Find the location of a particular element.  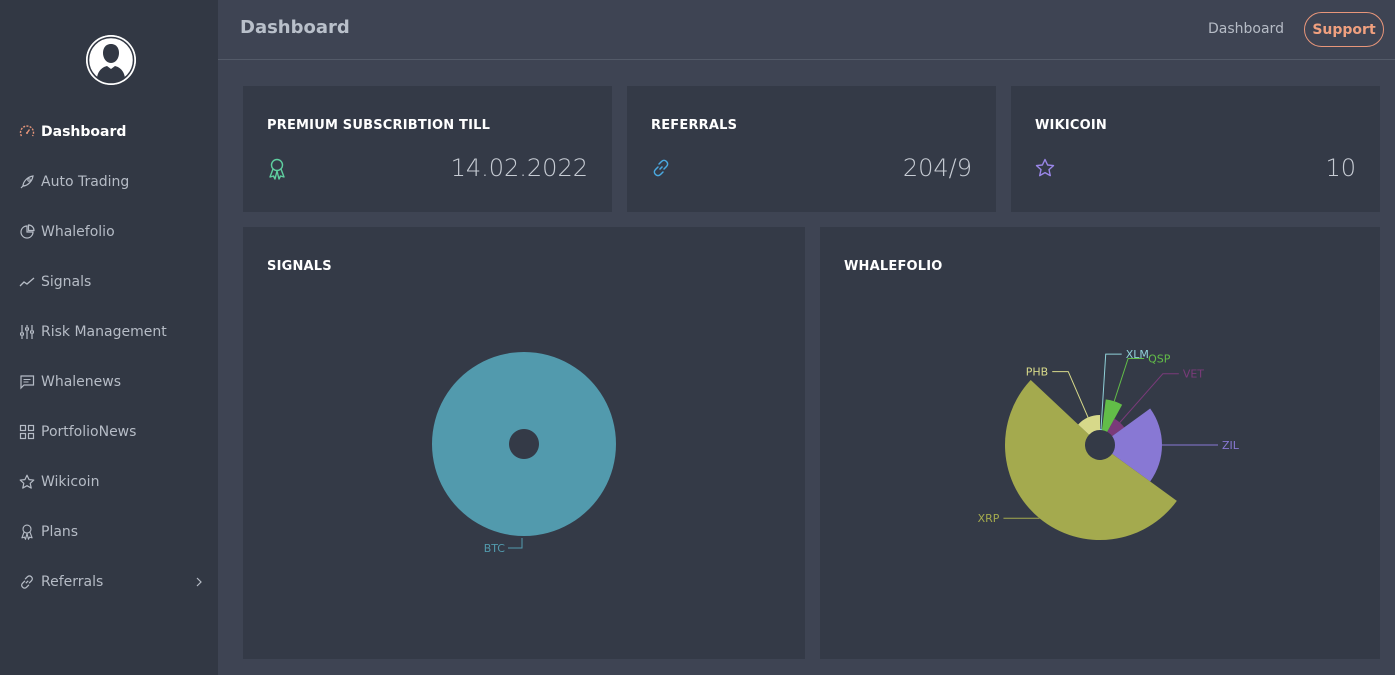

whalefolio-slice-zil is located at coordinates (1137, 445).